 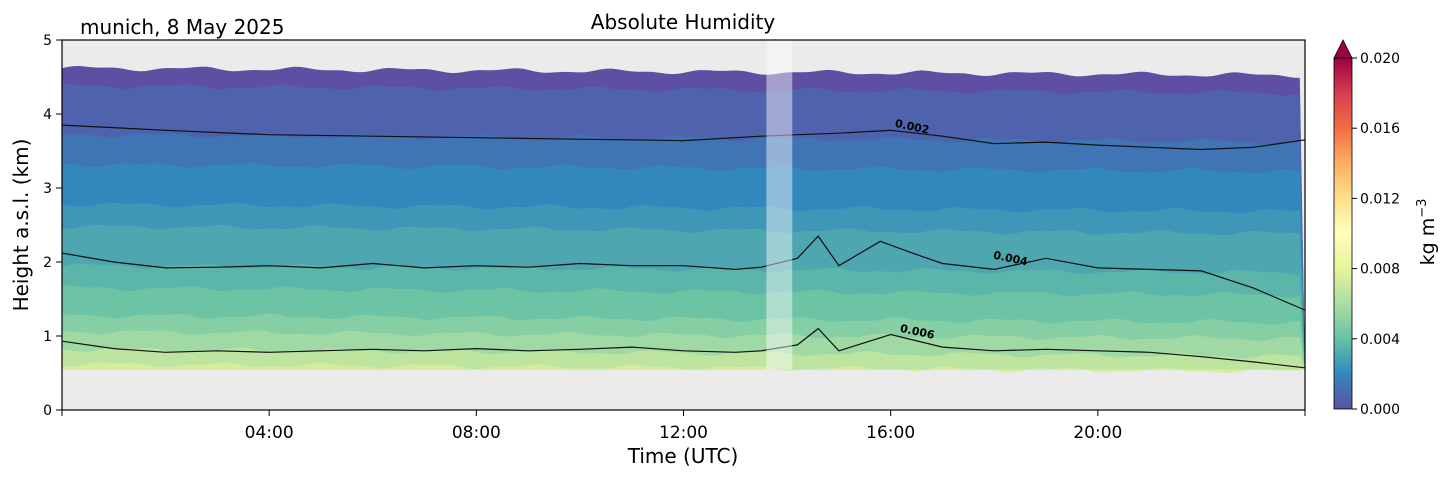 What do you see at coordinates (1380, 129) in the screenshot?
I see `colorbar-tick-label: 0.016` at bounding box center [1380, 129].